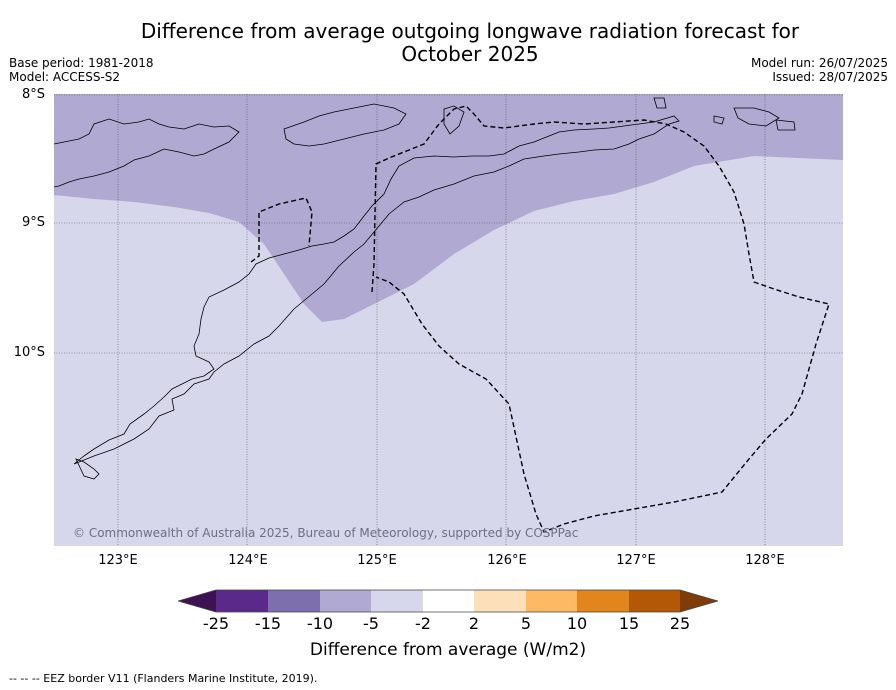  Describe the element at coordinates (118, 560) in the screenshot. I see `lon-label-123e: 123°E` at that location.